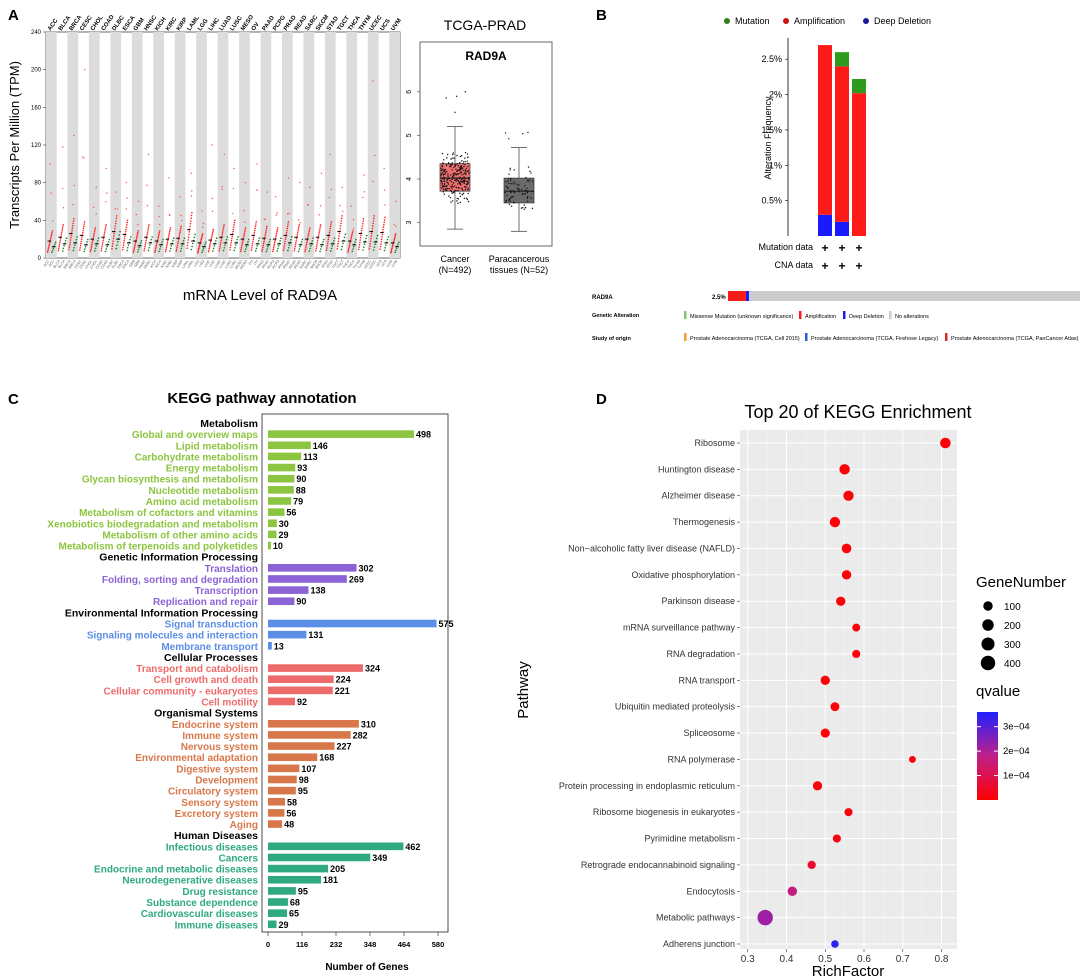  Describe the element at coordinates (51, 145) in the screenshot. I see `a1-strip` at that location.